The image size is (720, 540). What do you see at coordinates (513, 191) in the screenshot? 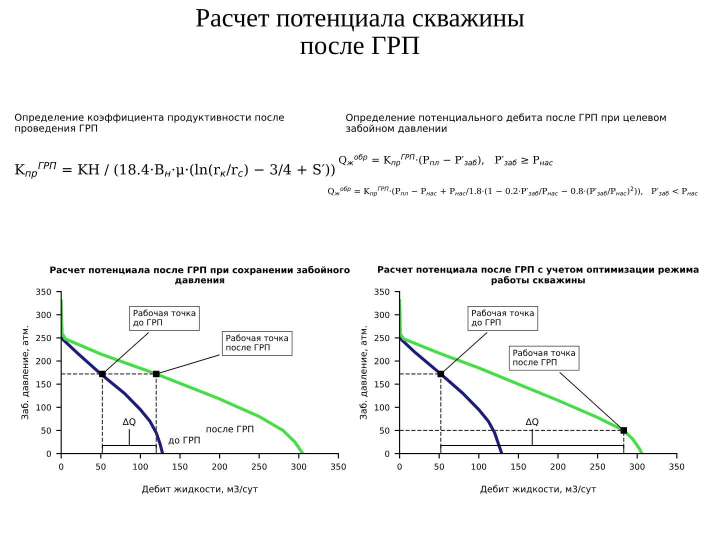
I see `text: Q$_{ж}$$^{обр}$ = K$_{пр}$$^{ГРП}$·(P$_{пл}$ − P$_{нас}$ + P$_{нас}$/1.8·(1 − 0.2·P′$_{заб}$/P$_{нас}$ − 0.8·(P′$_{заб}$/P$_{нас}$)$^{2}$)), P′$_{заб}$ < P$_{нас}$` at bounding box center [513, 191].